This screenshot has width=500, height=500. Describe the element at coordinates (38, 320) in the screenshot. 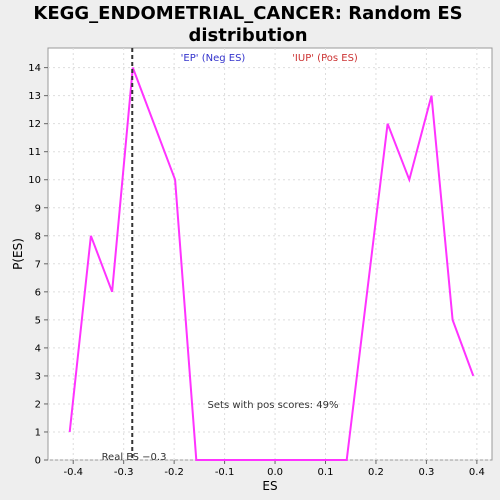

I see `y-tick-label: 5` at that location.